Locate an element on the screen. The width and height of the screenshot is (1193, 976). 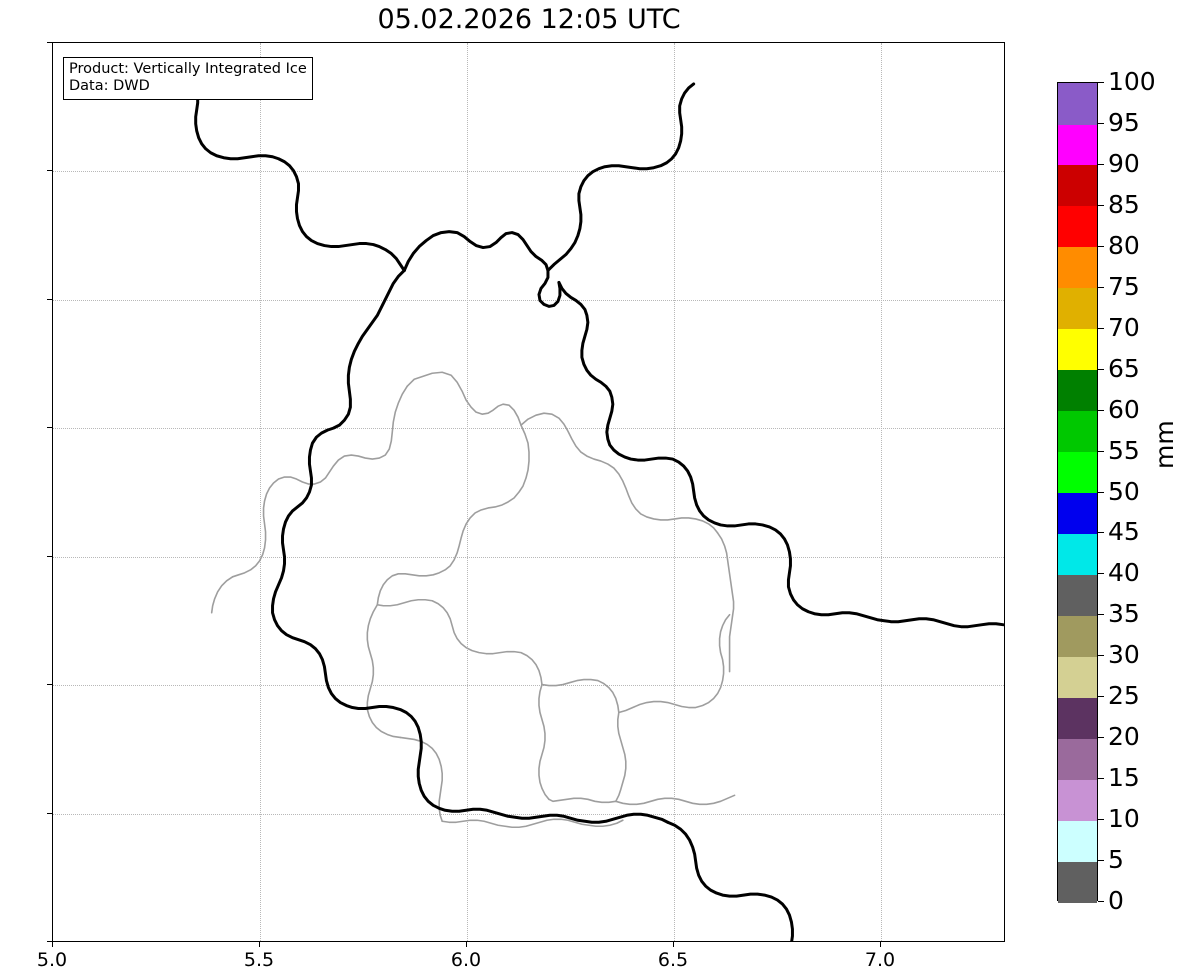
page-title: 05.02.2026 12:05 UTC is located at coordinates (529, 19).